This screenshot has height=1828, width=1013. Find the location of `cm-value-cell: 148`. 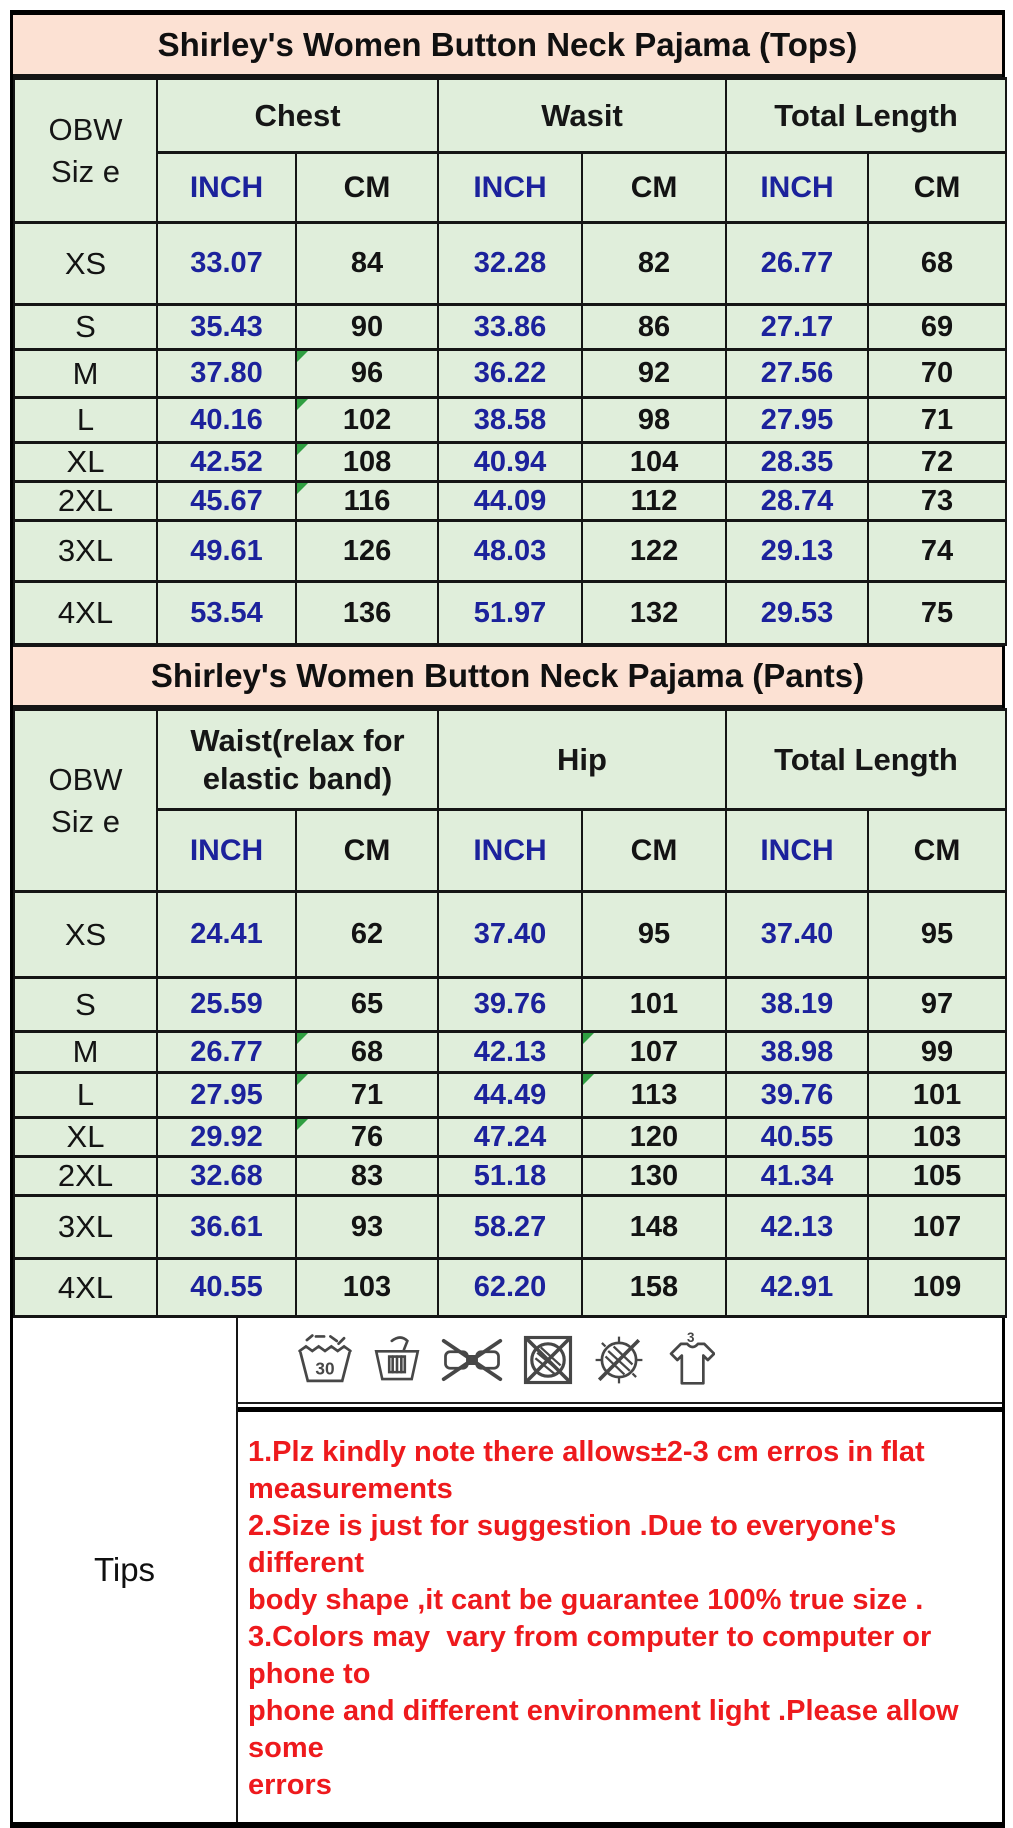

cm-value-cell: 148 is located at coordinates (654, 1227).